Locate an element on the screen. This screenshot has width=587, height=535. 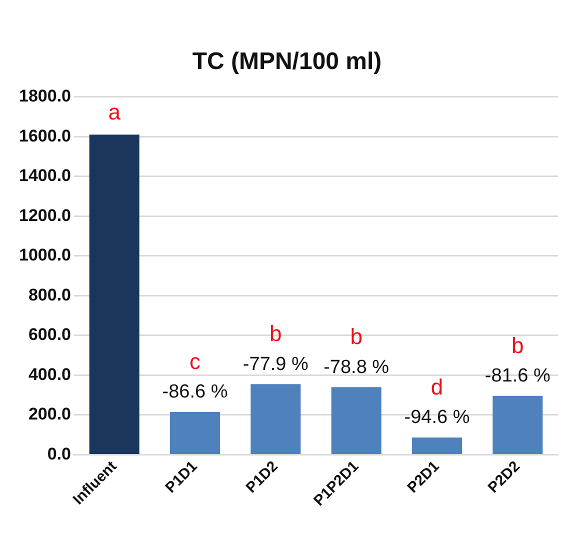
annotation: -78.8 % is located at coordinates (357, 367).